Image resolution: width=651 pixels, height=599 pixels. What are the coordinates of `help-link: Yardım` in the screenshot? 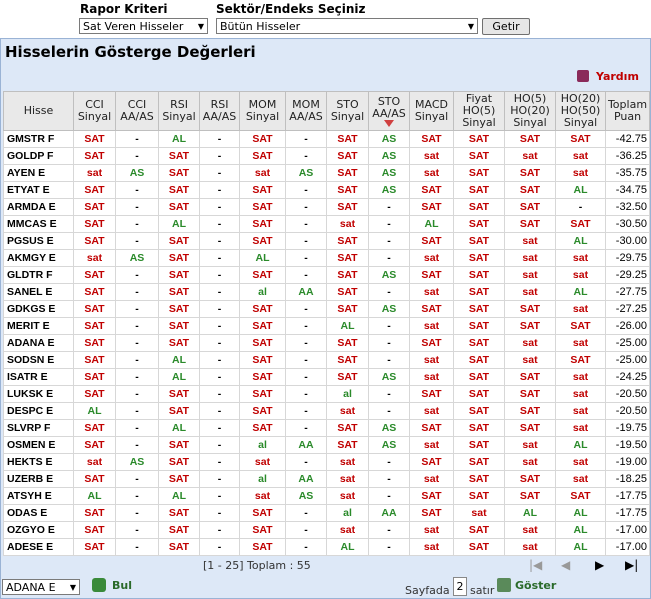 It's located at (617, 76).